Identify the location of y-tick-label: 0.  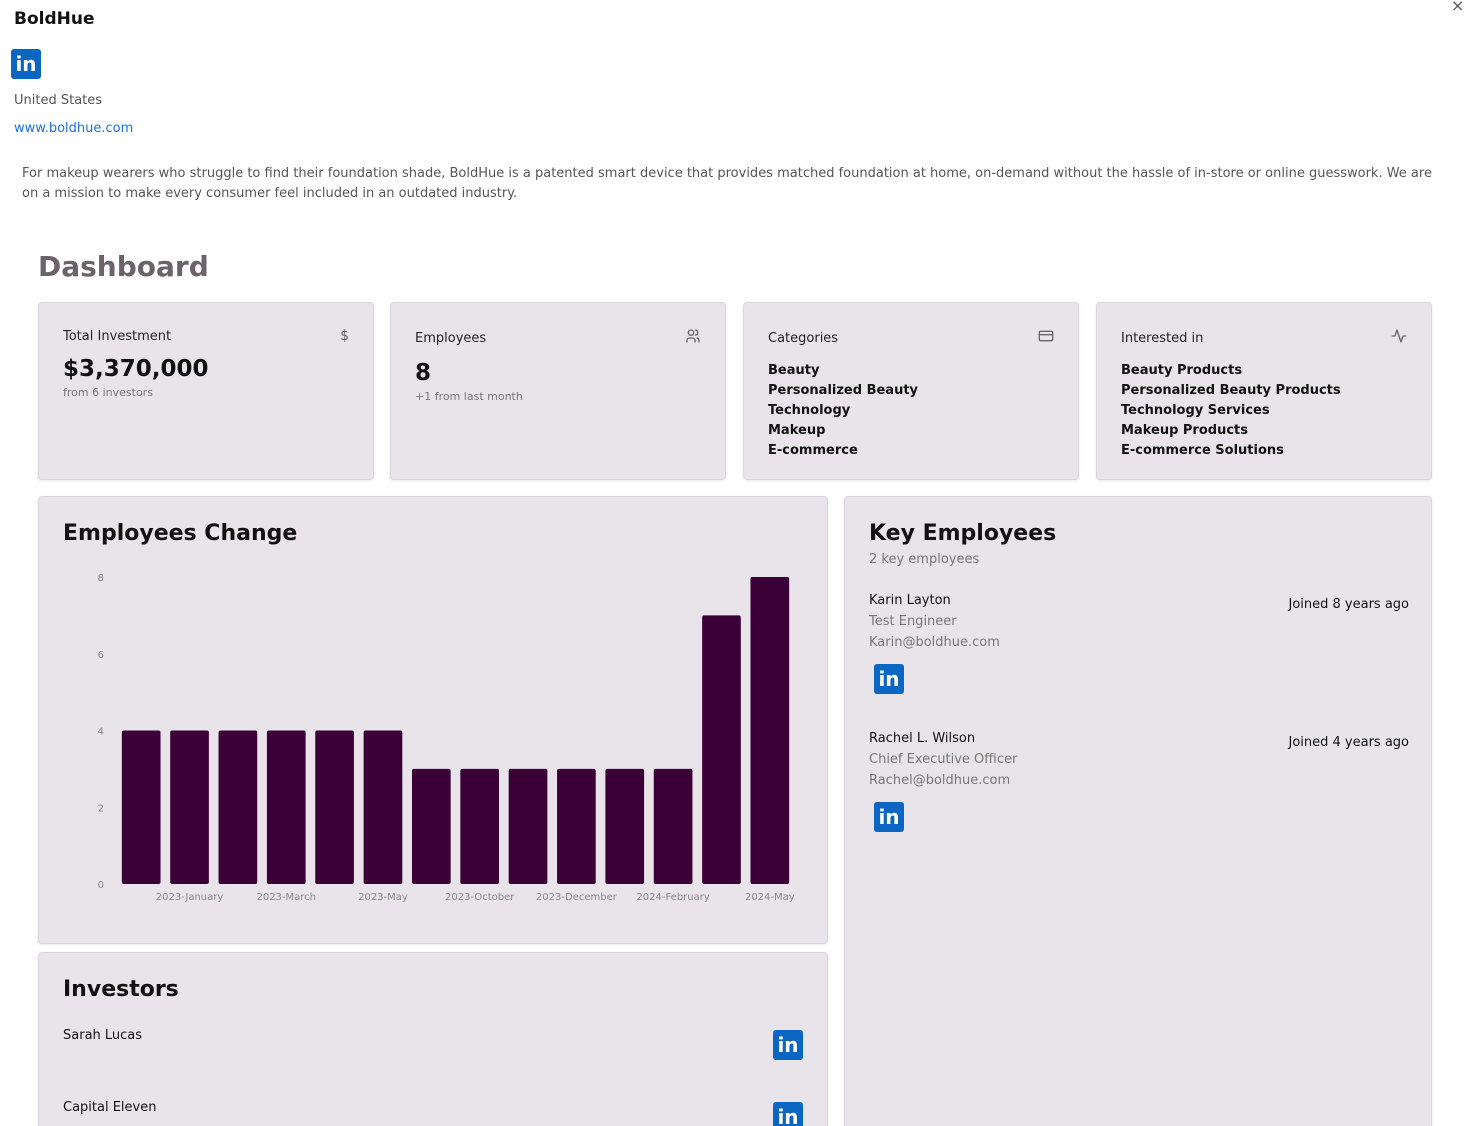
(101, 885).